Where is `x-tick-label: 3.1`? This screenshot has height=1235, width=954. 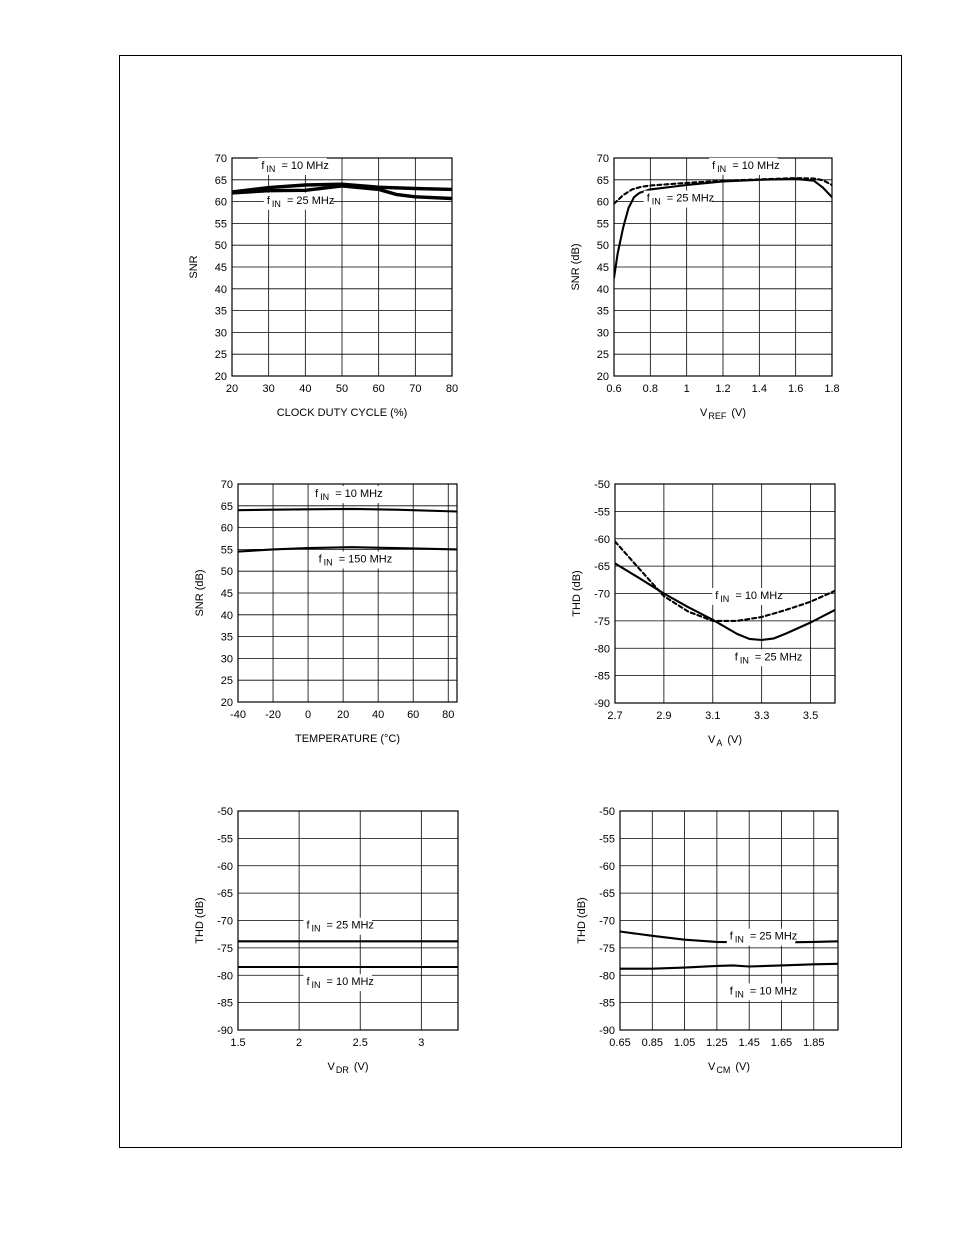 x-tick-label: 3.1 is located at coordinates (712, 716).